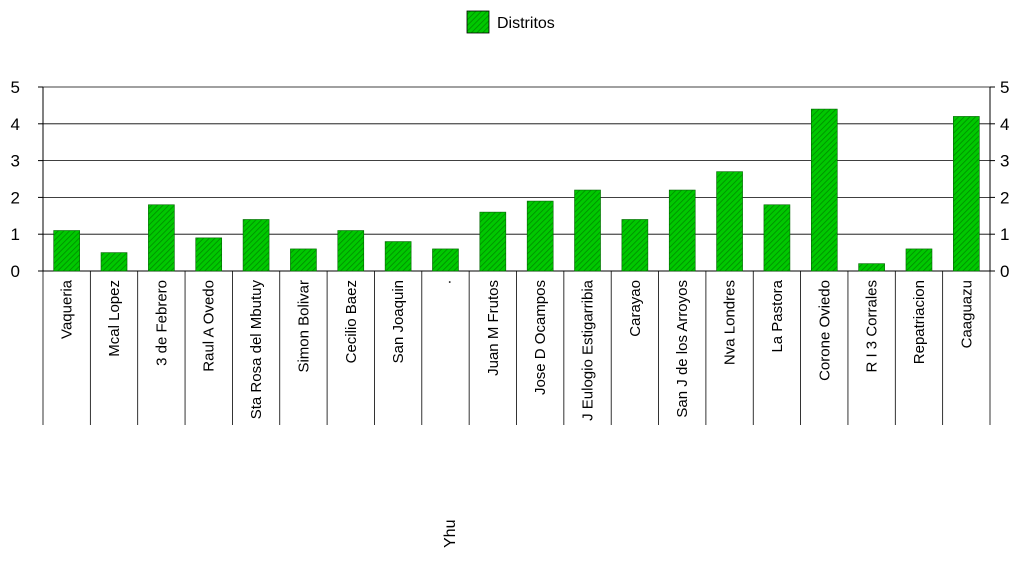 Image resolution: width=1021 pixels, height=565 pixels. Describe the element at coordinates (478, 22) in the screenshot. I see `legend-swatch` at that location.